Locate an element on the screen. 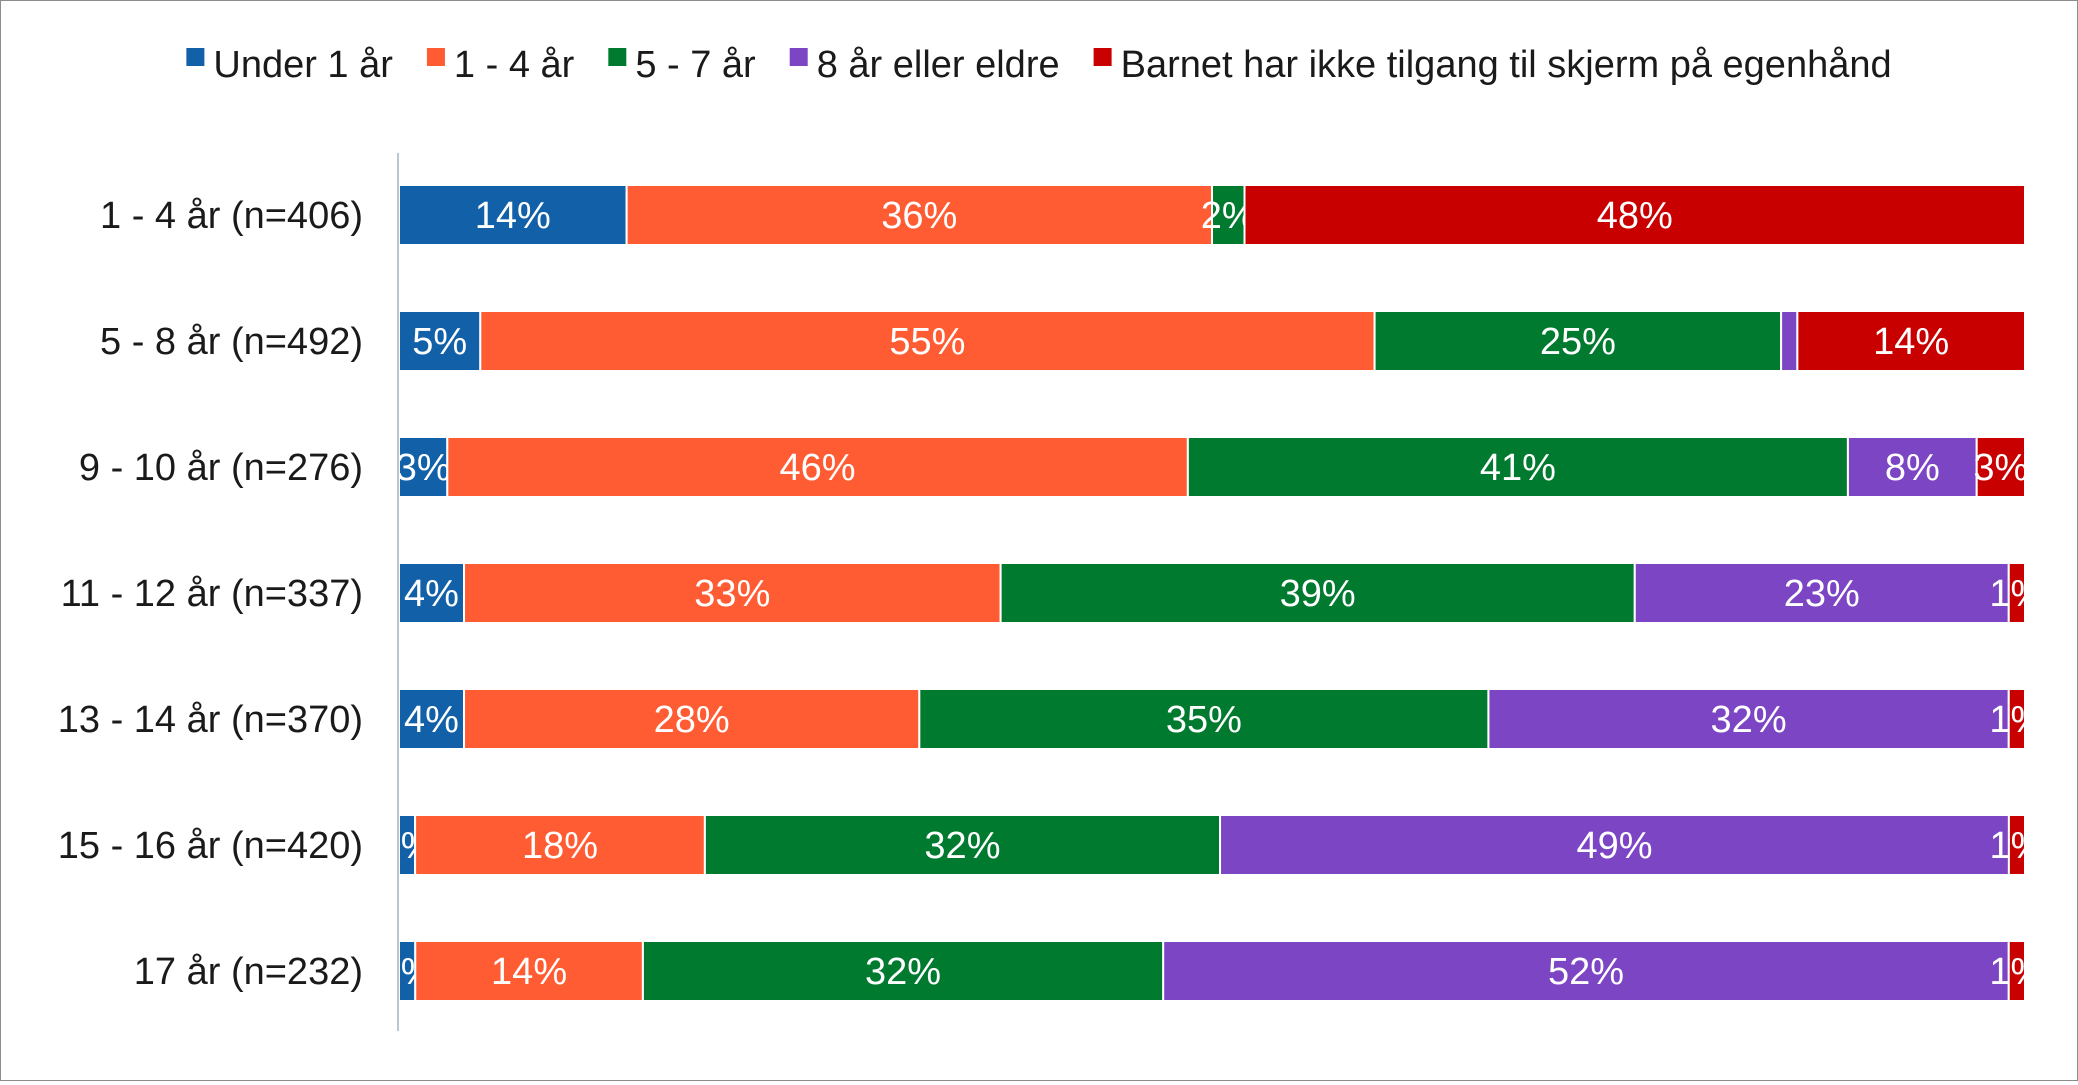 This screenshot has width=2078, height=1085. category-label: 15 - 16 år (n=420) is located at coordinates (210, 846).